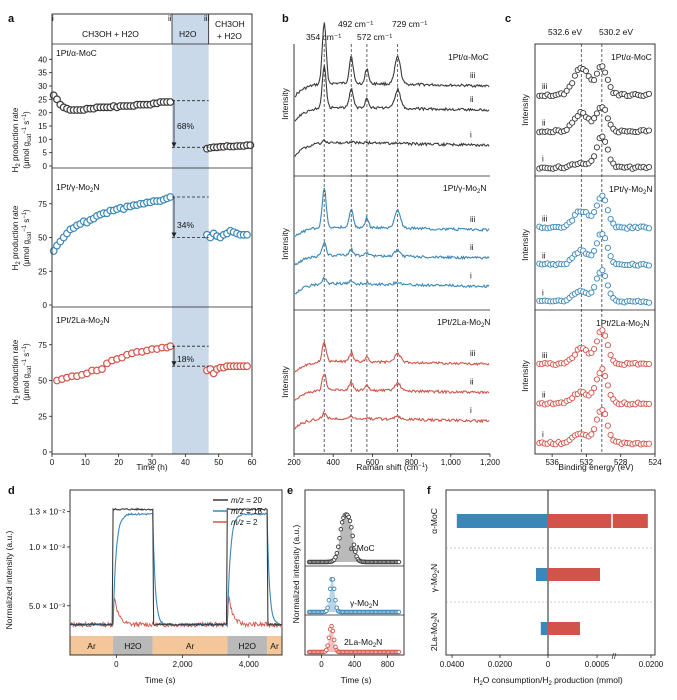  Describe the element at coordinates (364, 604) in the screenshot. I see `peak-name-gamma-mo2n: γ-Mo2N` at that location.